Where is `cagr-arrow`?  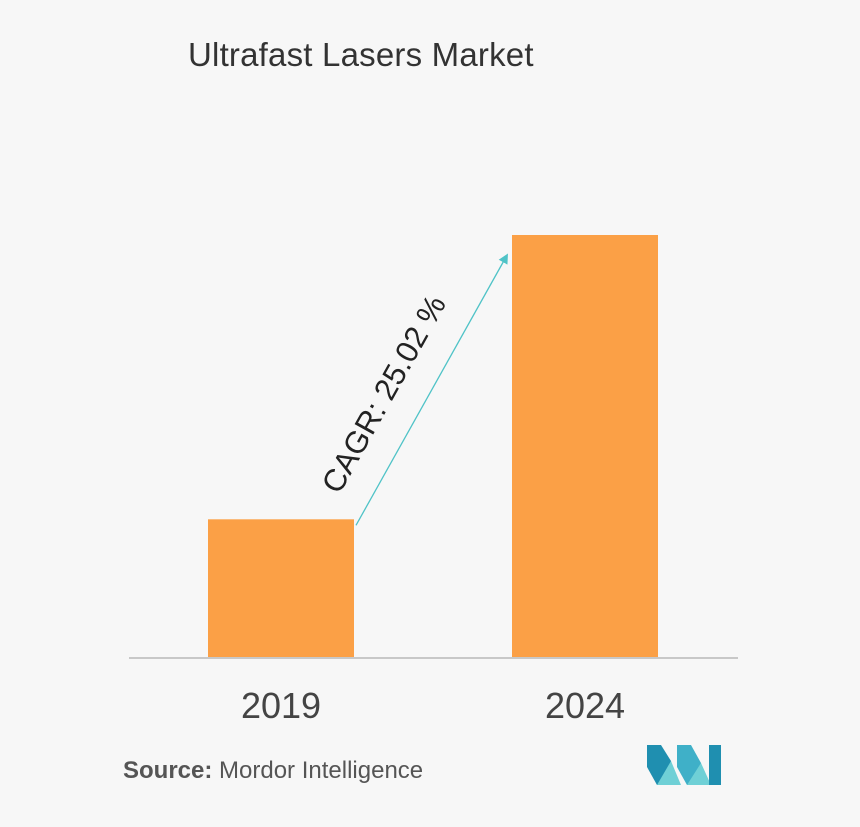
cagr-arrow is located at coordinates (431, 389).